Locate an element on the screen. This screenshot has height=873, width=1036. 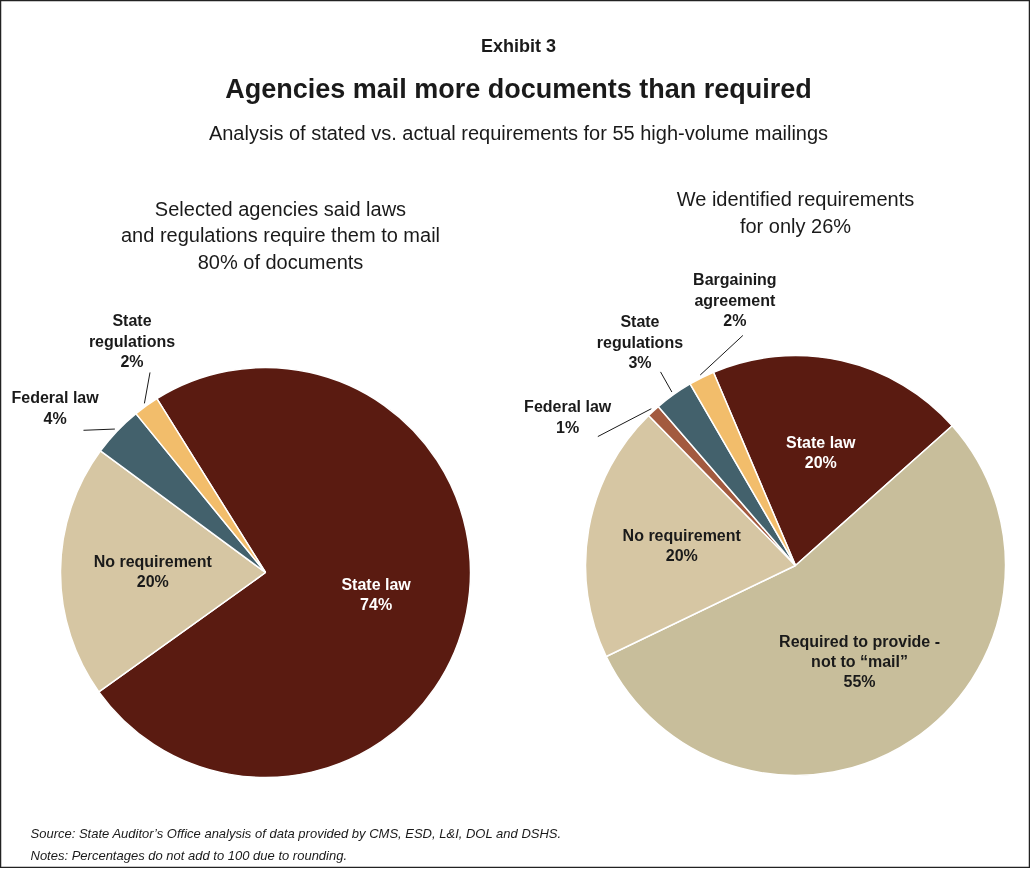
text: Agencies mail more documents than required is located at coordinates (518, 88).